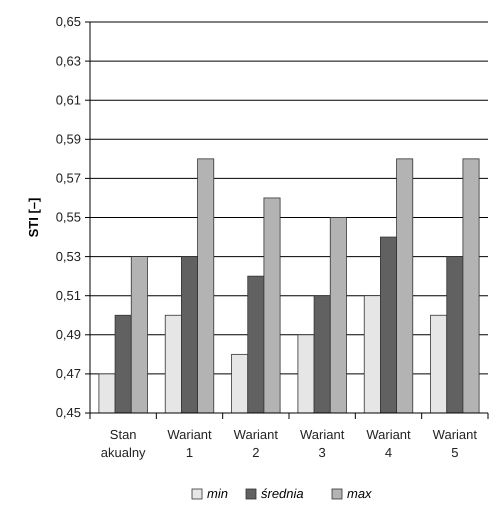  I want to click on legend-label: średnia, so click(282, 493).